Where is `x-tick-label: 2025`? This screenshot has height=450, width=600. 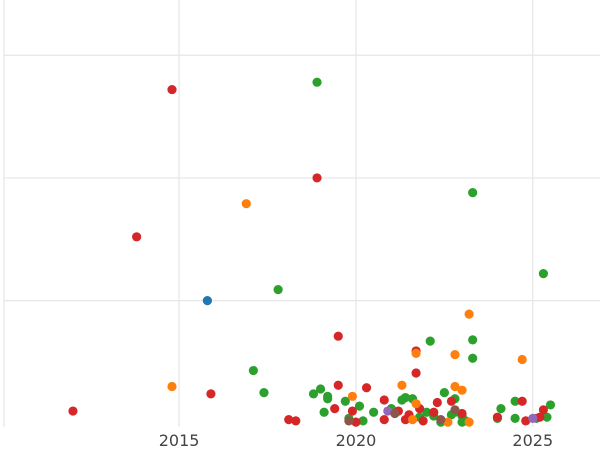
x-tick-label: 2025 is located at coordinates (532, 440).